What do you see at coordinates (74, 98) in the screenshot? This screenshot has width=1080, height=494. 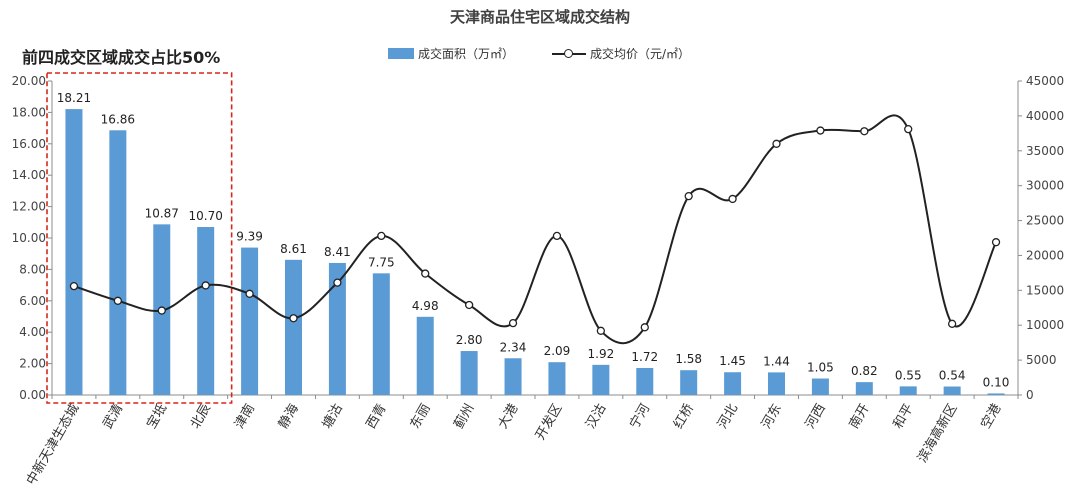 I see `bar-data-label: 18.21` at bounding box center [74, 98].